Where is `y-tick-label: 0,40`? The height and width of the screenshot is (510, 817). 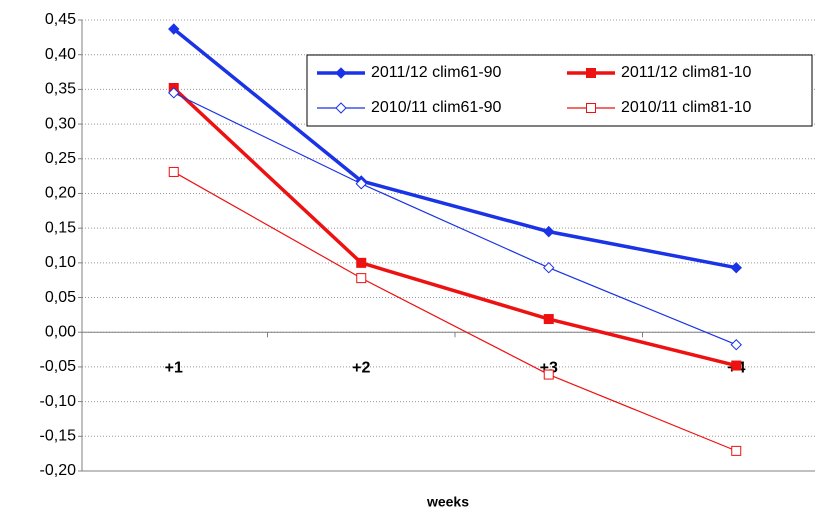
y-tick-label: 0,40 is located at coordinates (60, 54).